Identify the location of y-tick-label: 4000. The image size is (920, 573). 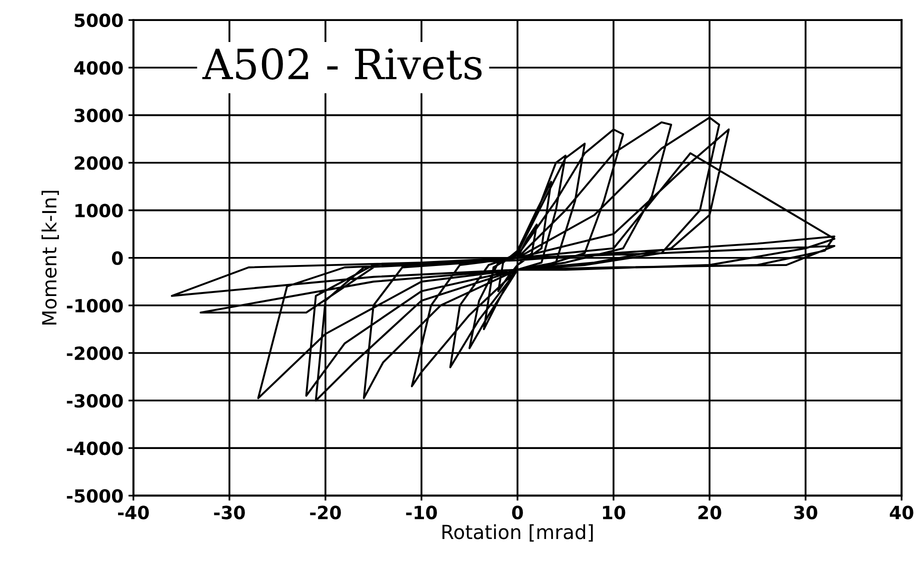
(98, 68).